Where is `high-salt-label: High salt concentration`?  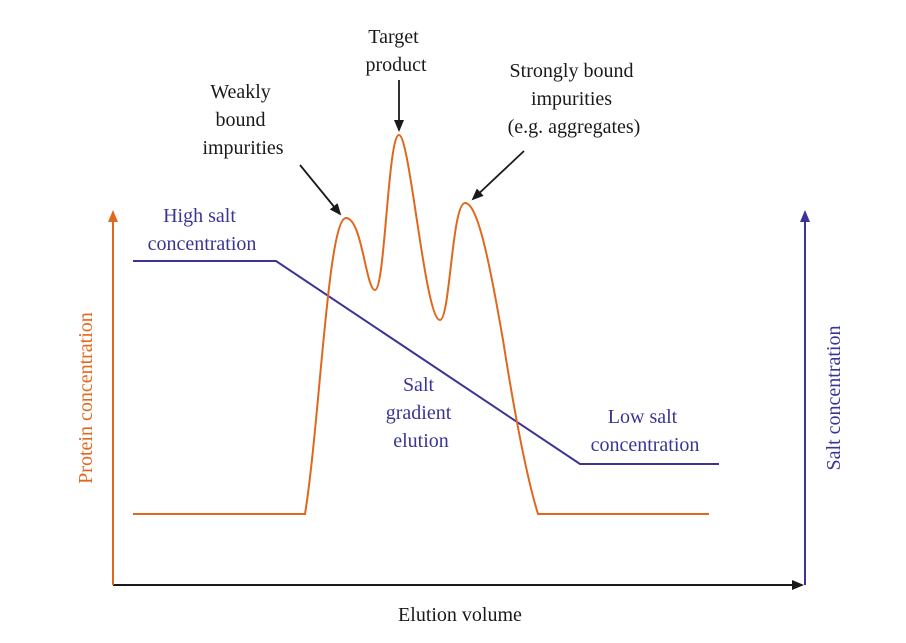
high-salt-label: High salt concentration is located at coordinates (202, 230).